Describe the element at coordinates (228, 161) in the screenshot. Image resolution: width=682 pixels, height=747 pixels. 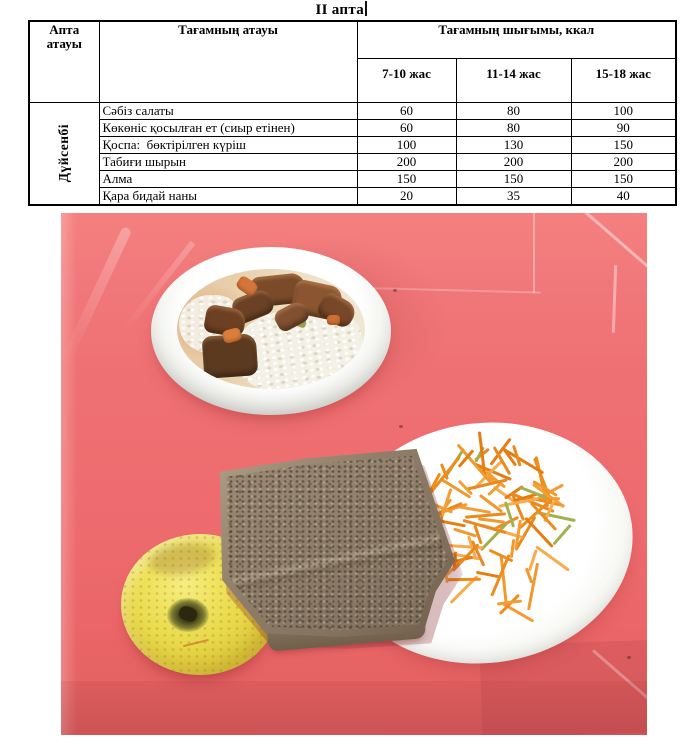
I see `dish-cell: Табиғи шырын` at that location.